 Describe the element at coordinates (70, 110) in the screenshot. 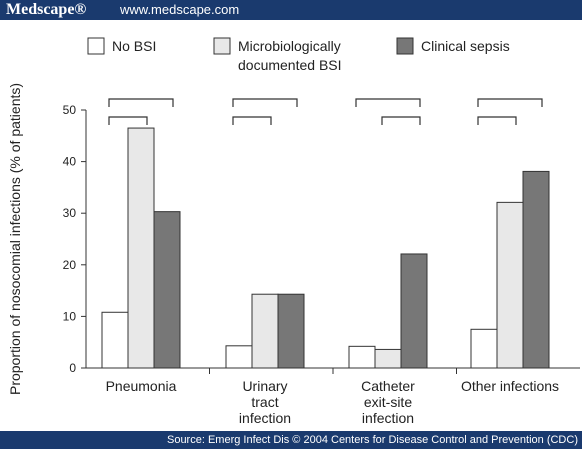

I see `y-tick-label: 50` at that location.